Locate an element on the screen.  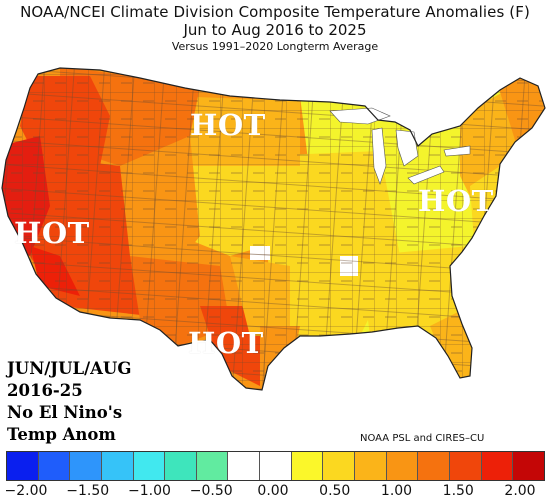
legend-tick-label: 0.50 is located at coordinates (335, 491).